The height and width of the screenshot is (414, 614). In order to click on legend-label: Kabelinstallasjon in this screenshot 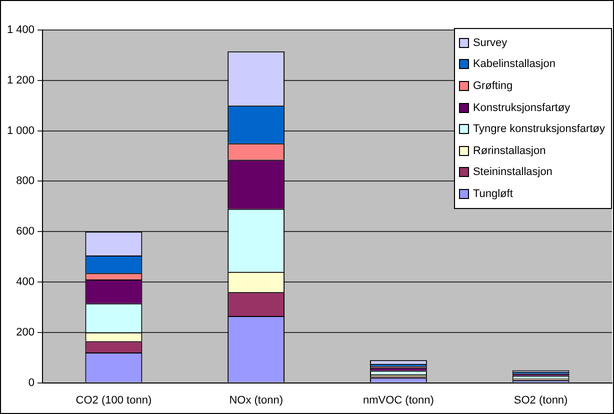, I will do `click(514, 64)`.